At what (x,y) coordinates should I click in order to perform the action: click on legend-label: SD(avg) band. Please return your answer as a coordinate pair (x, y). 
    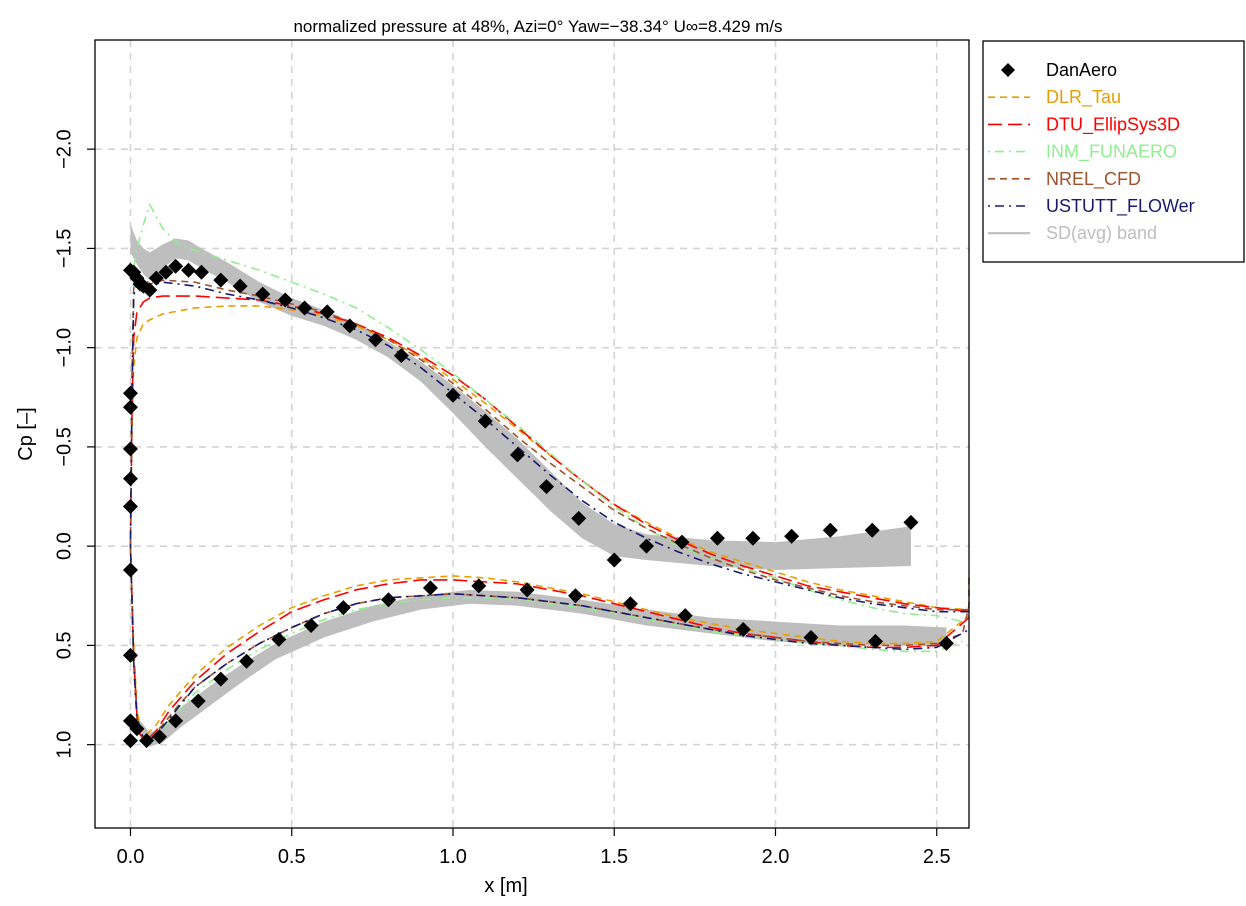
    Looking at the image, I should click on (1101, 233).